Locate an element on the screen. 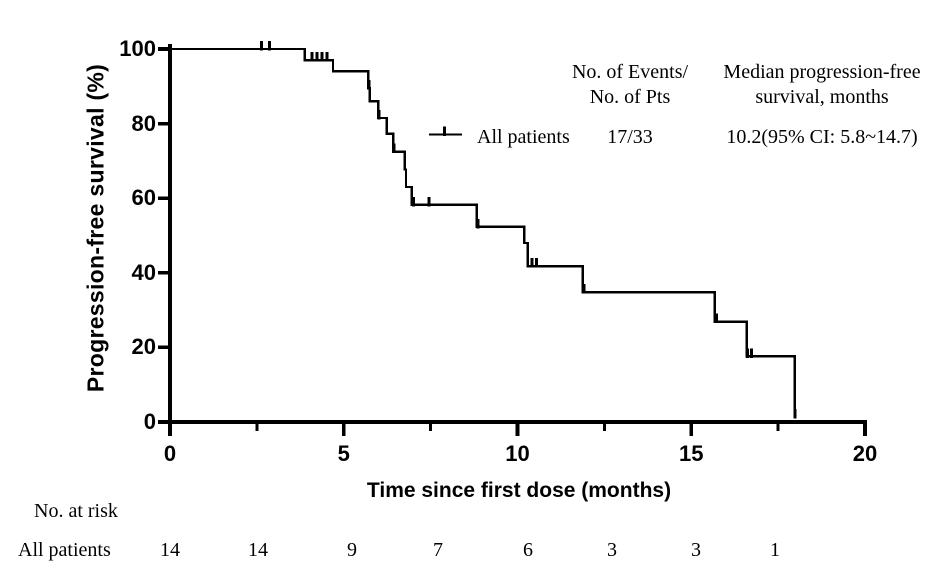  legend-median-value: 10.2(95% CI: 5.8~14.7) is located at coordinates (822, 137).